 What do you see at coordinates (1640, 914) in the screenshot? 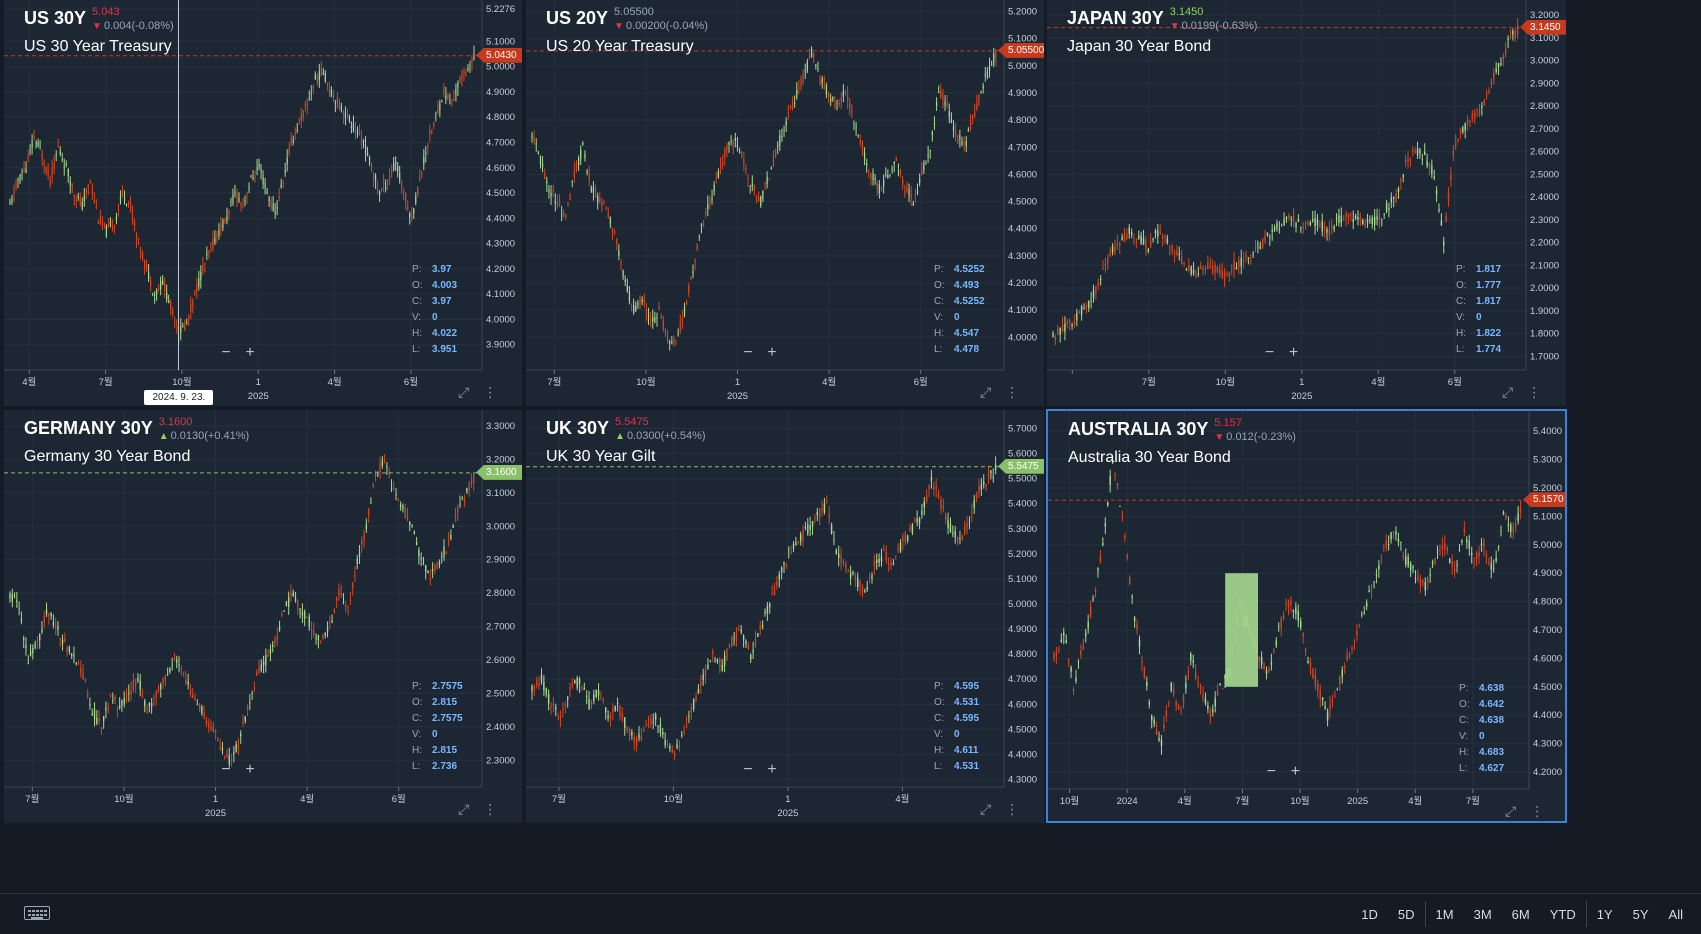
I see `range-button-5y: 5Y` at bounding box center [1640, 914].